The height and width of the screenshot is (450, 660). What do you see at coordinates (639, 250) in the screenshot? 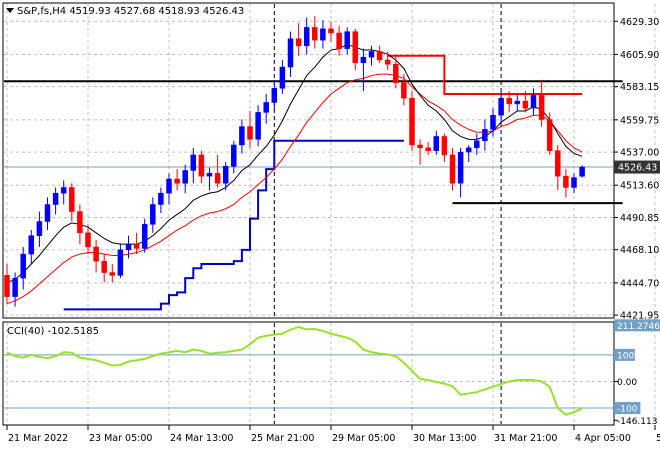
I see `price-tick-label: 4468.10` at bounding box center [639, 250].